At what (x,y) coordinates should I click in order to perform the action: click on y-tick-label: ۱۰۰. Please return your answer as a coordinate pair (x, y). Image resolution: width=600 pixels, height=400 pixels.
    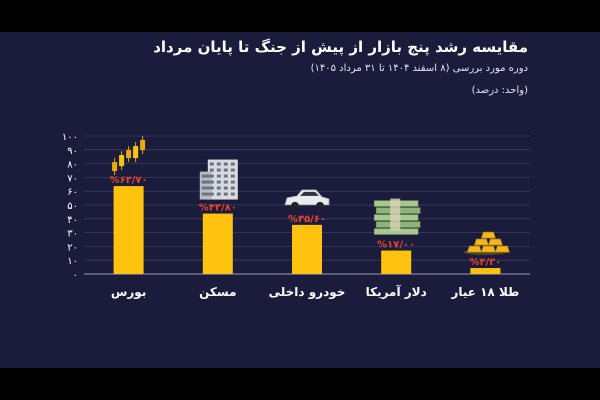
    Looking at the image, I should click on (70, 137).